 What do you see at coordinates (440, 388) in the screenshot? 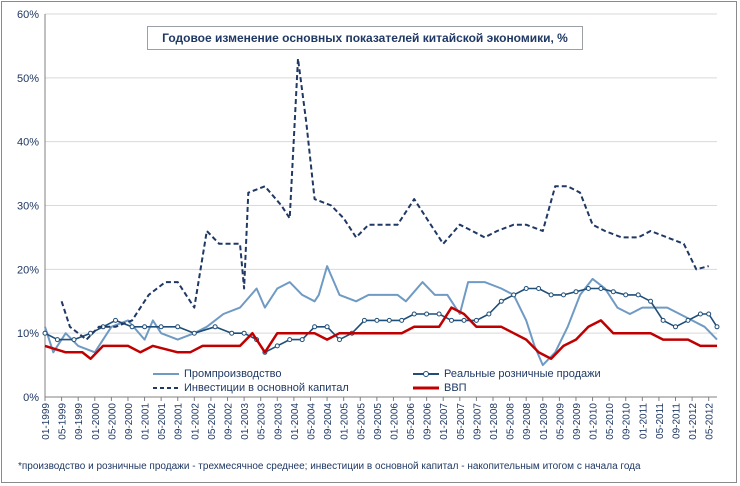
I see `legend-item-gdp: ВВП` at bounding box center [440, 388].